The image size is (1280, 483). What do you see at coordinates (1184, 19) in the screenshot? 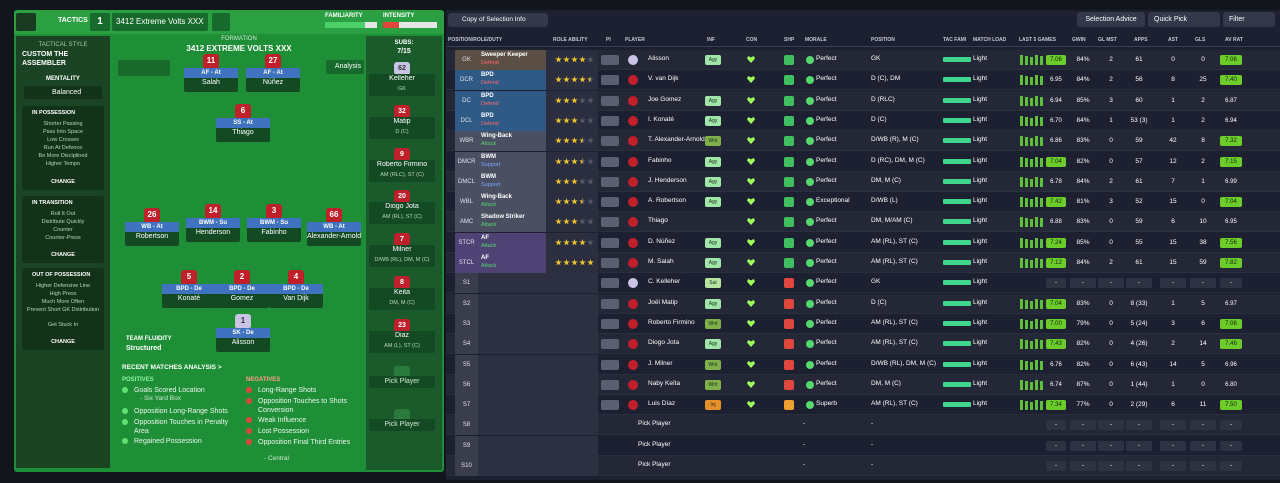
I see `quick-pick: Quick Pick` at bounding box center [1184, 19].